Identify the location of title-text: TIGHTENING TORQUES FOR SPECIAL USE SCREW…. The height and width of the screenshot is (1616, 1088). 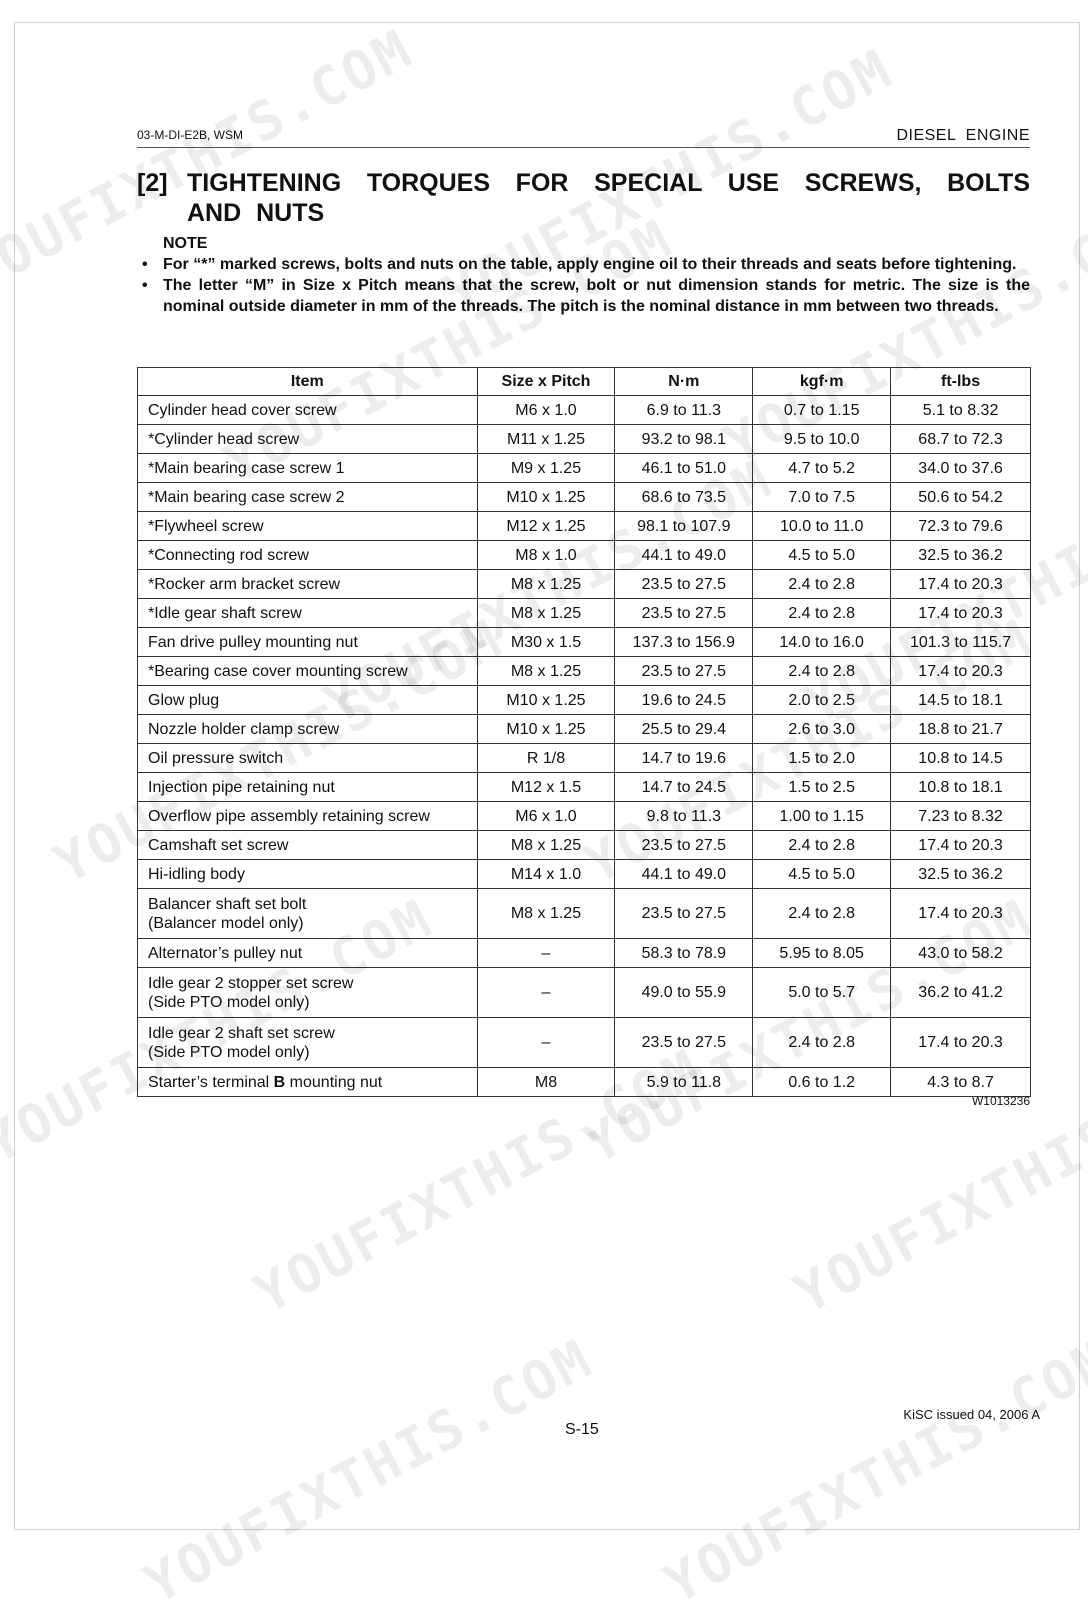
(608, 198).